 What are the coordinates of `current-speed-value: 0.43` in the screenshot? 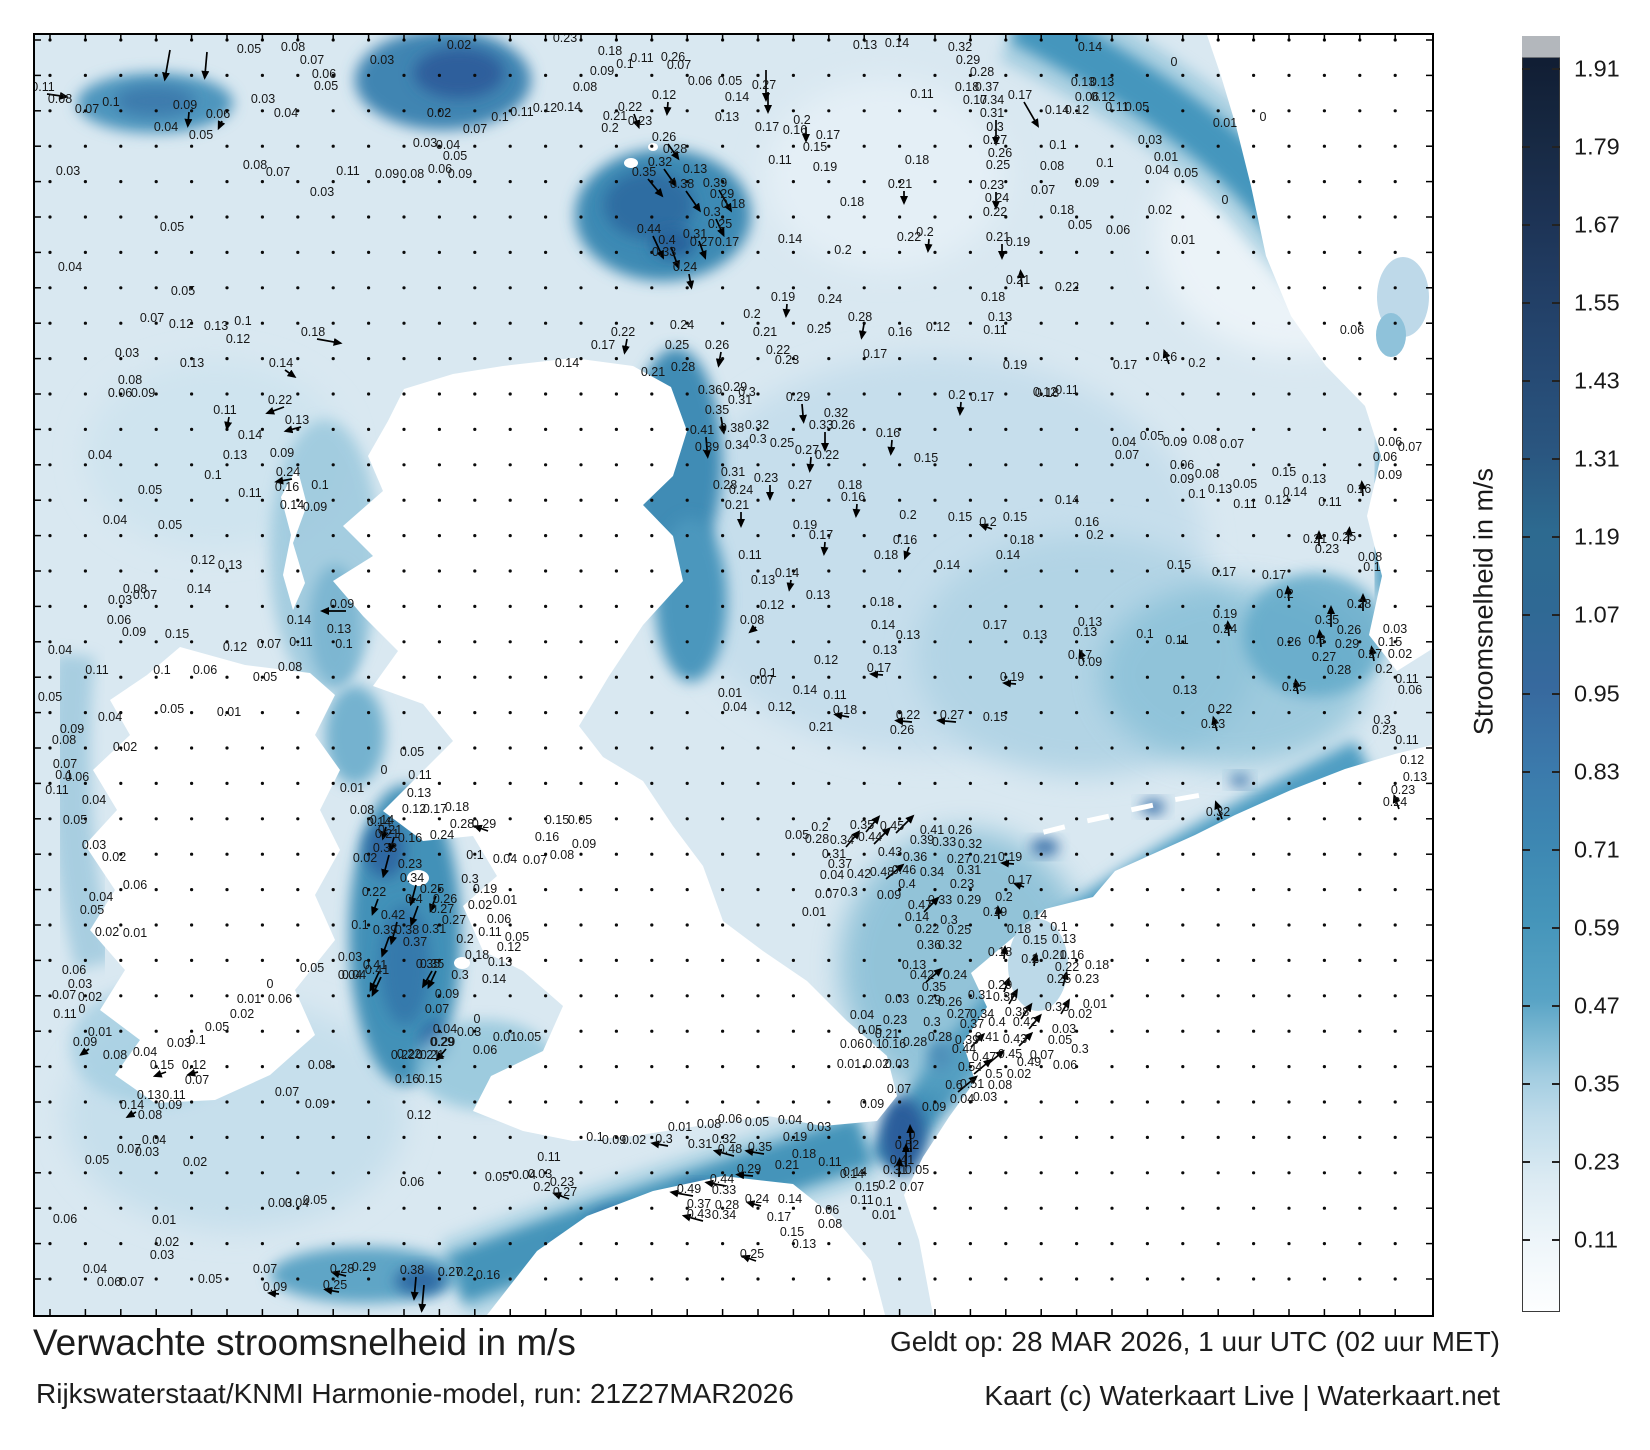 It's located at (1015, 1039).